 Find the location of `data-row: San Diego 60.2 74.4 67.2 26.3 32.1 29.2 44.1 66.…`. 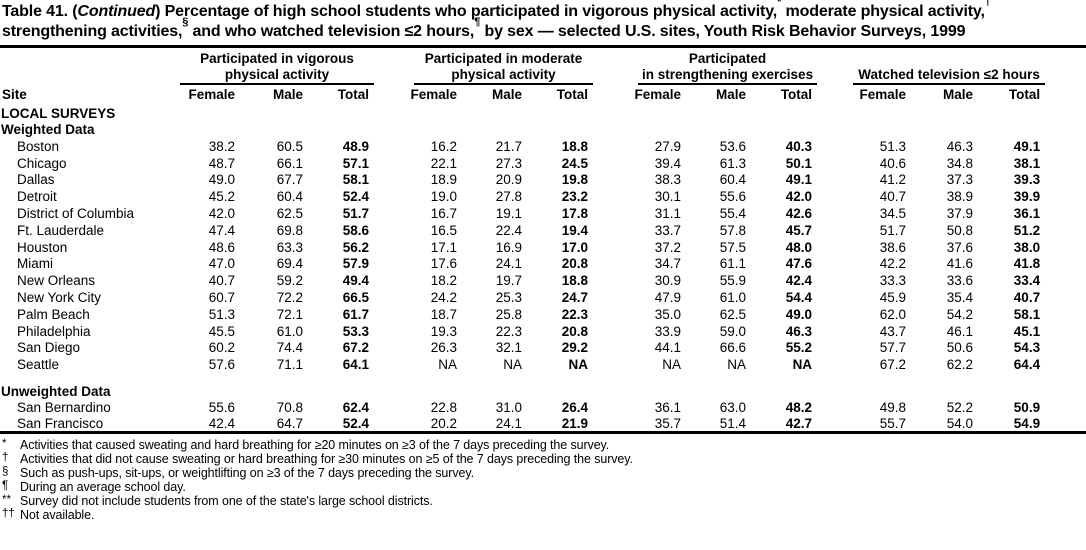

data-row: San Diego 60.2 74.4 67.2 26.3 32.1 29.2 44.1 66.… is located at coordinates (543, 348).